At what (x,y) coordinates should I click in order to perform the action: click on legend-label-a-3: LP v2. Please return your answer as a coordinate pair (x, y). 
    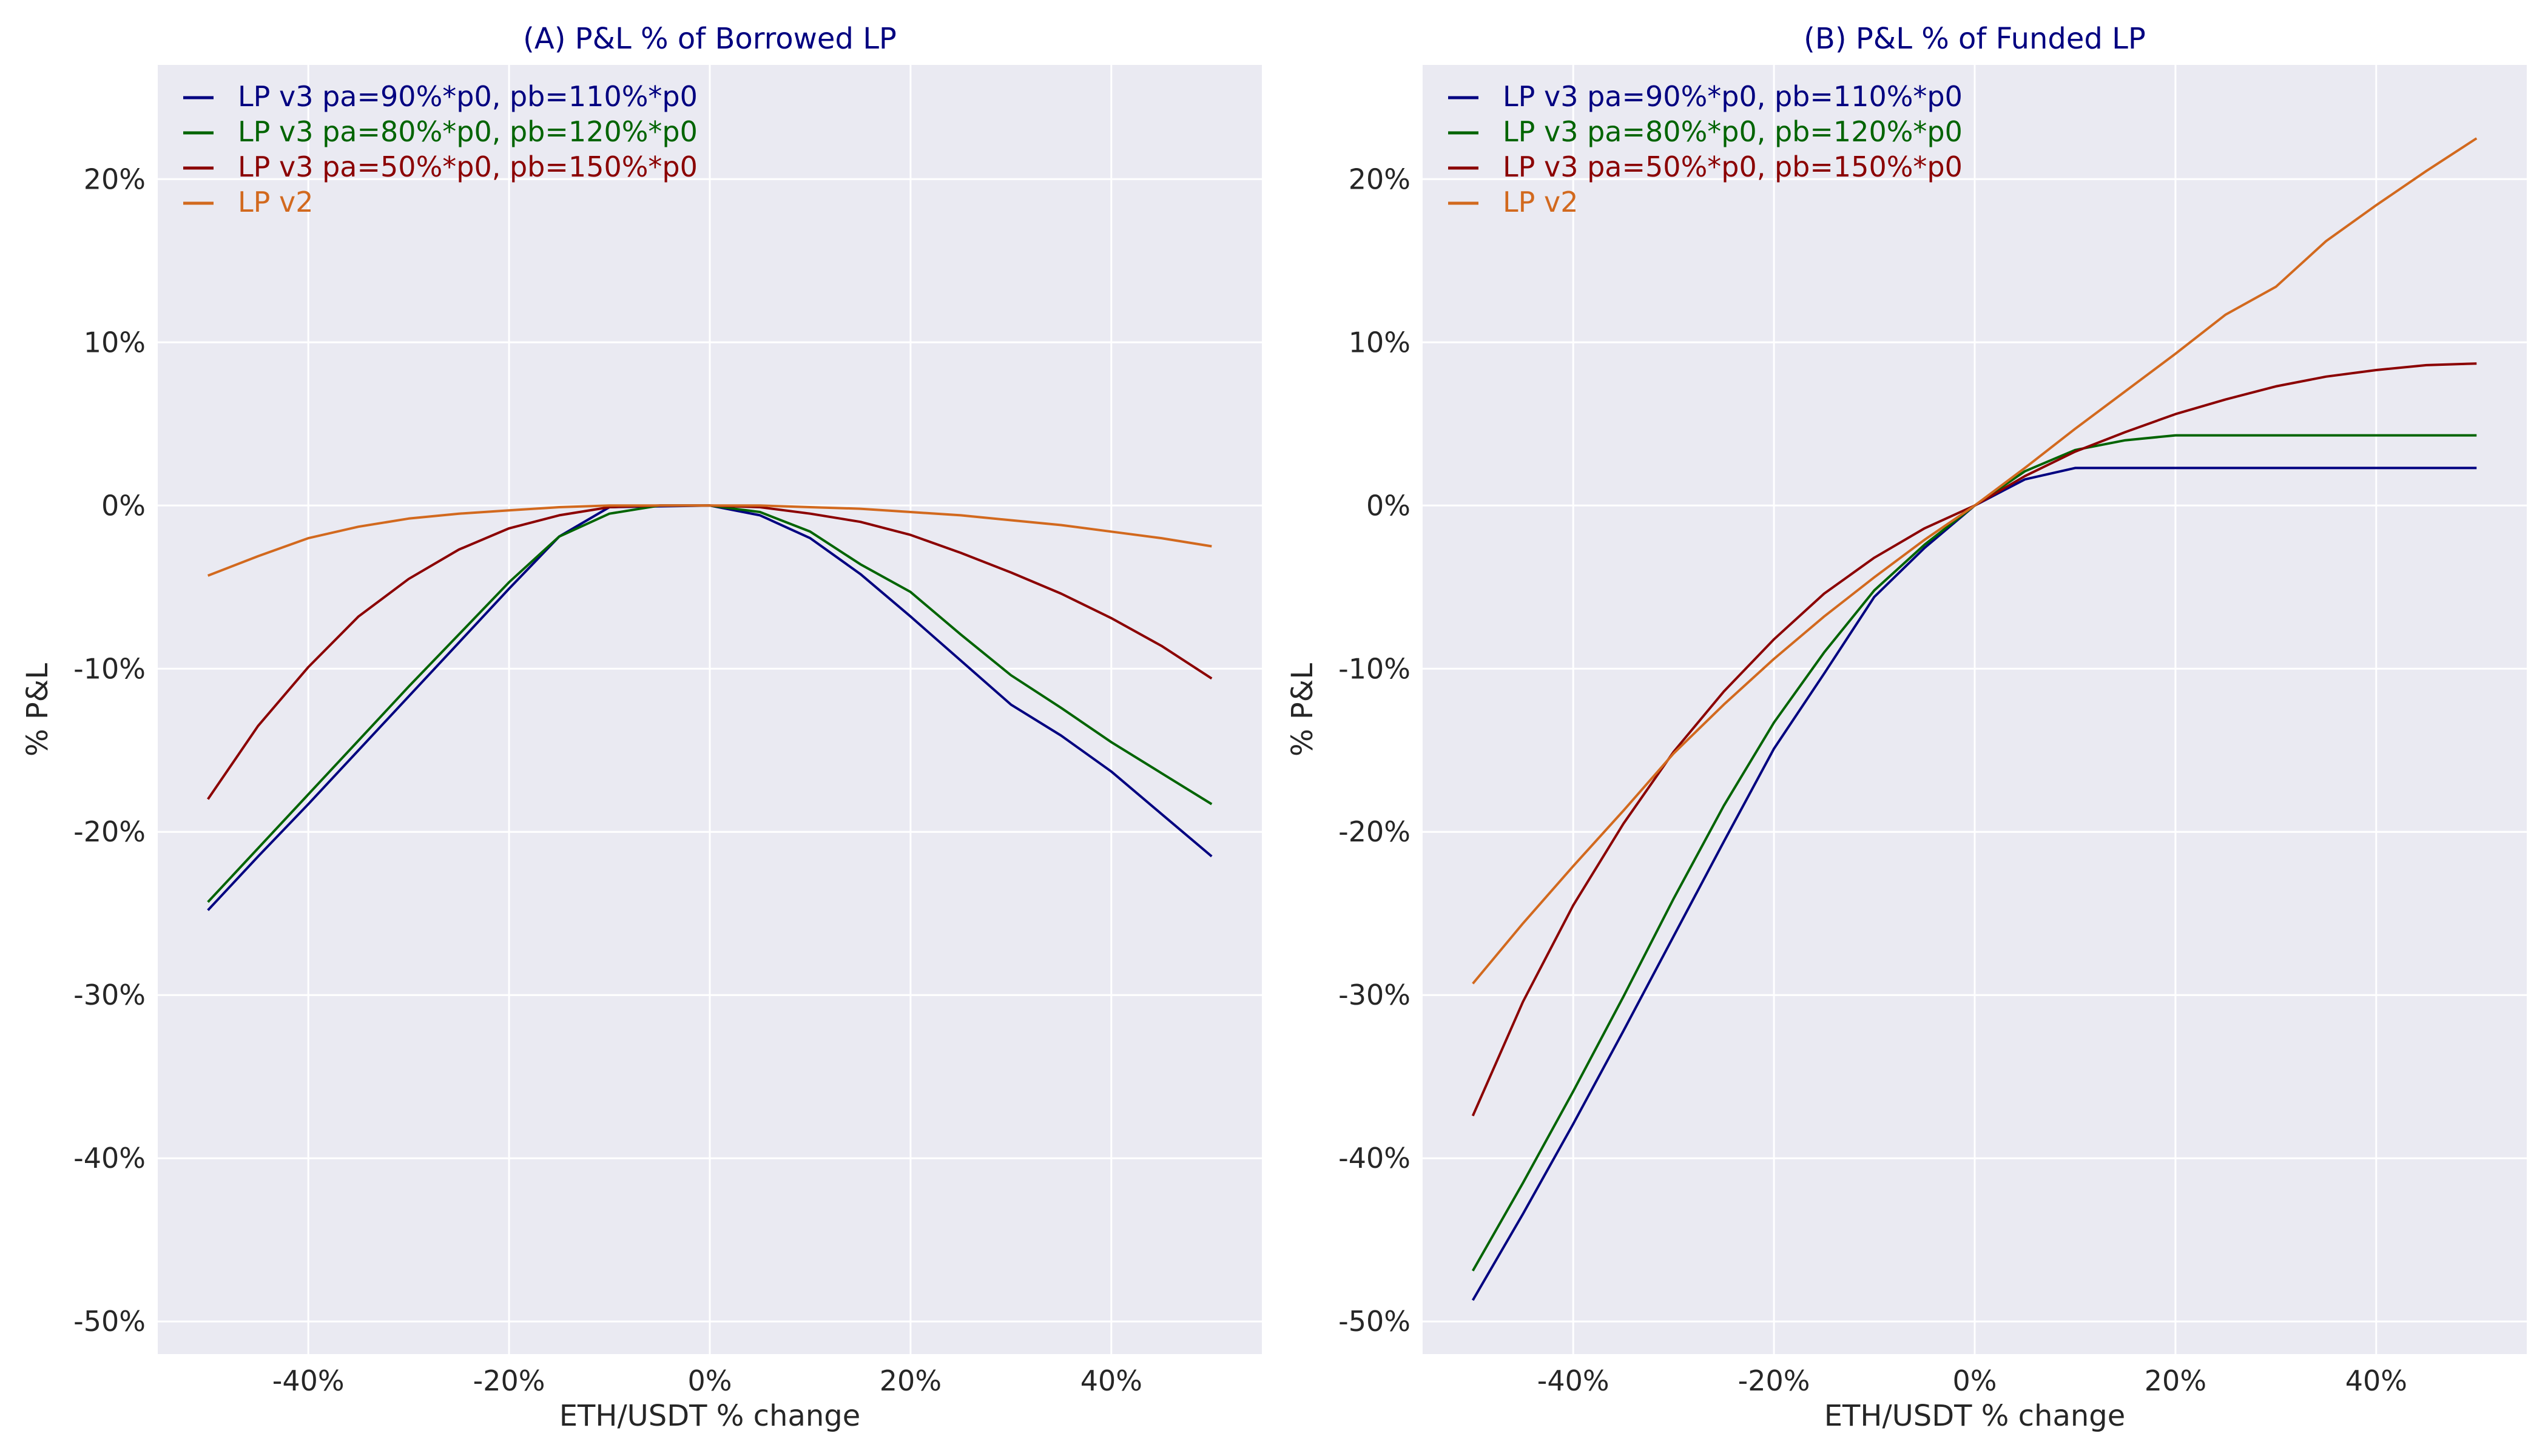
    Looking at the image, I should click on (275, 202).